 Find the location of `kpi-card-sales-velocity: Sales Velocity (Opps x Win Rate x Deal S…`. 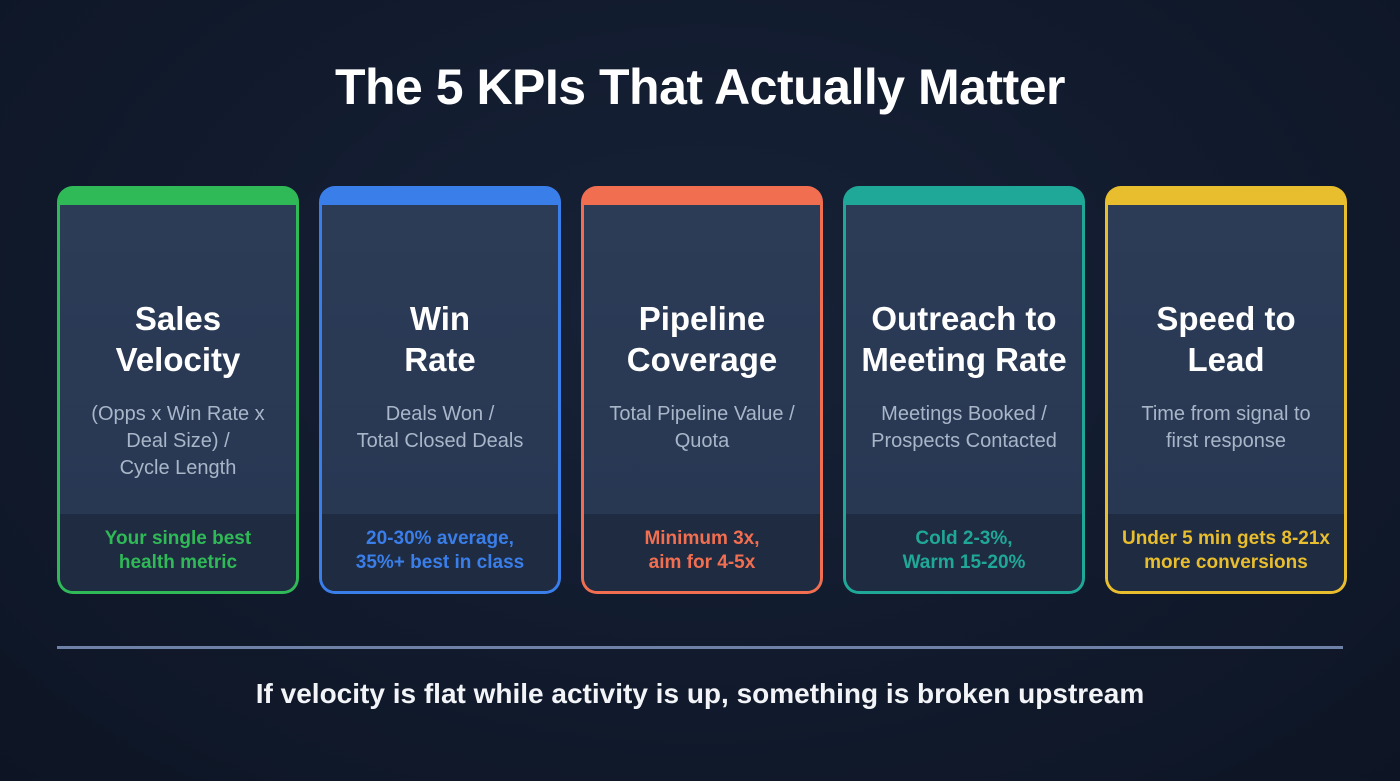

kpi-card-sales-velocity: Sales Velocity (Opps x Win Rate x Deal S… is located at coordinates (178, 390).